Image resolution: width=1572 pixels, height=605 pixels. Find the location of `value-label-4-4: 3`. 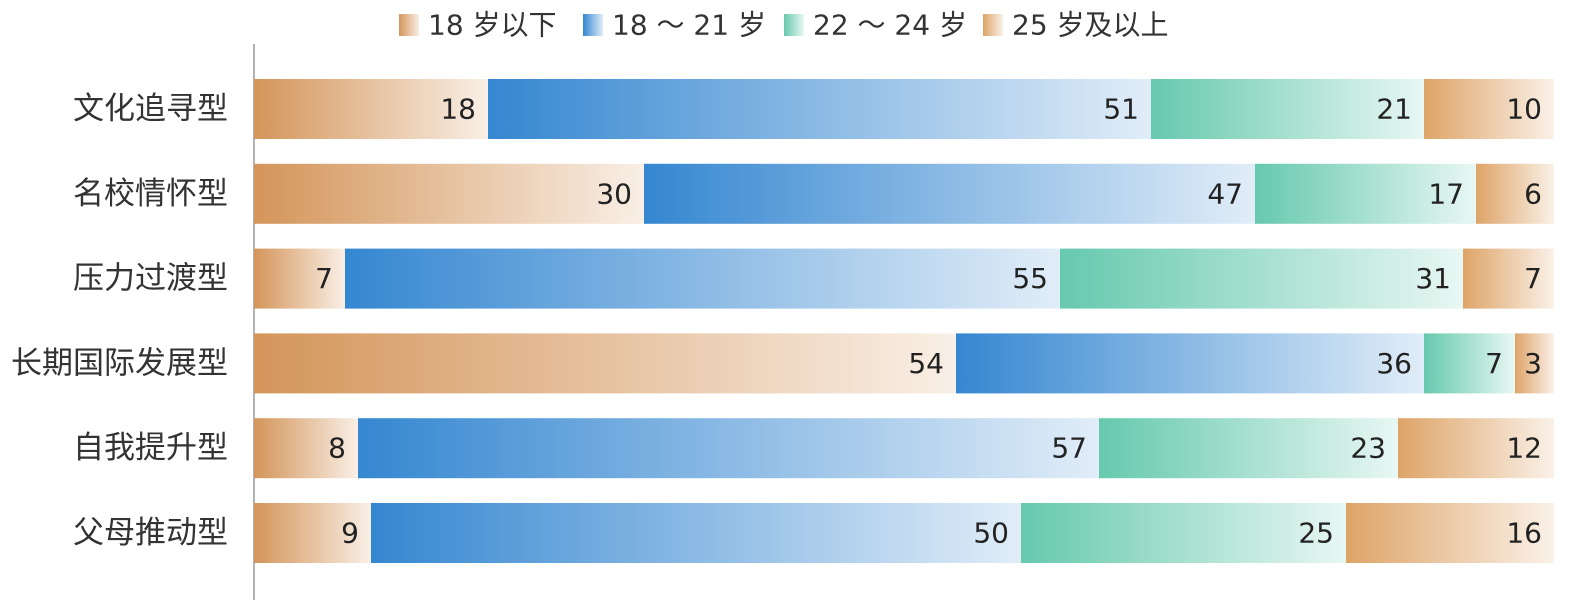

value-label-4-4: 3 is located at coordinates (1533, 363).